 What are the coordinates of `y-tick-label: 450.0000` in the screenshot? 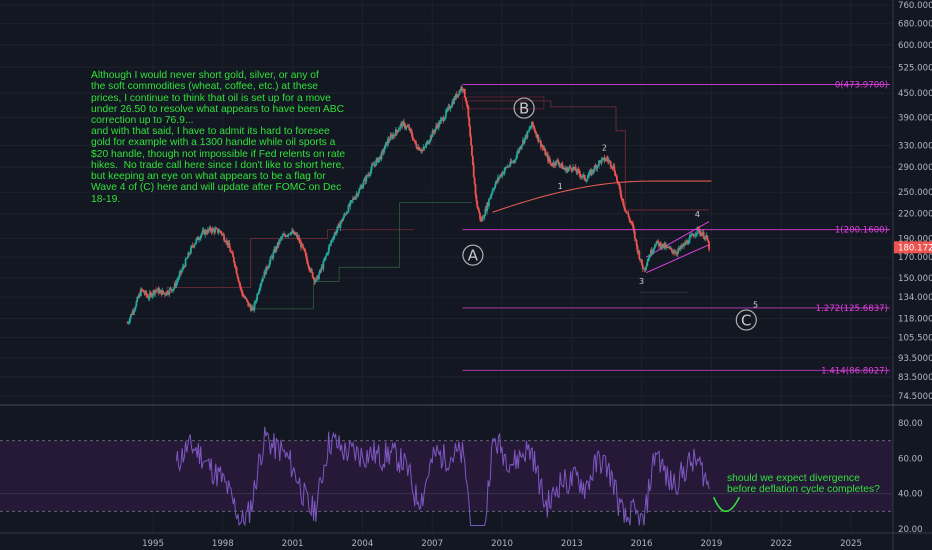 It's located at (915, 94).